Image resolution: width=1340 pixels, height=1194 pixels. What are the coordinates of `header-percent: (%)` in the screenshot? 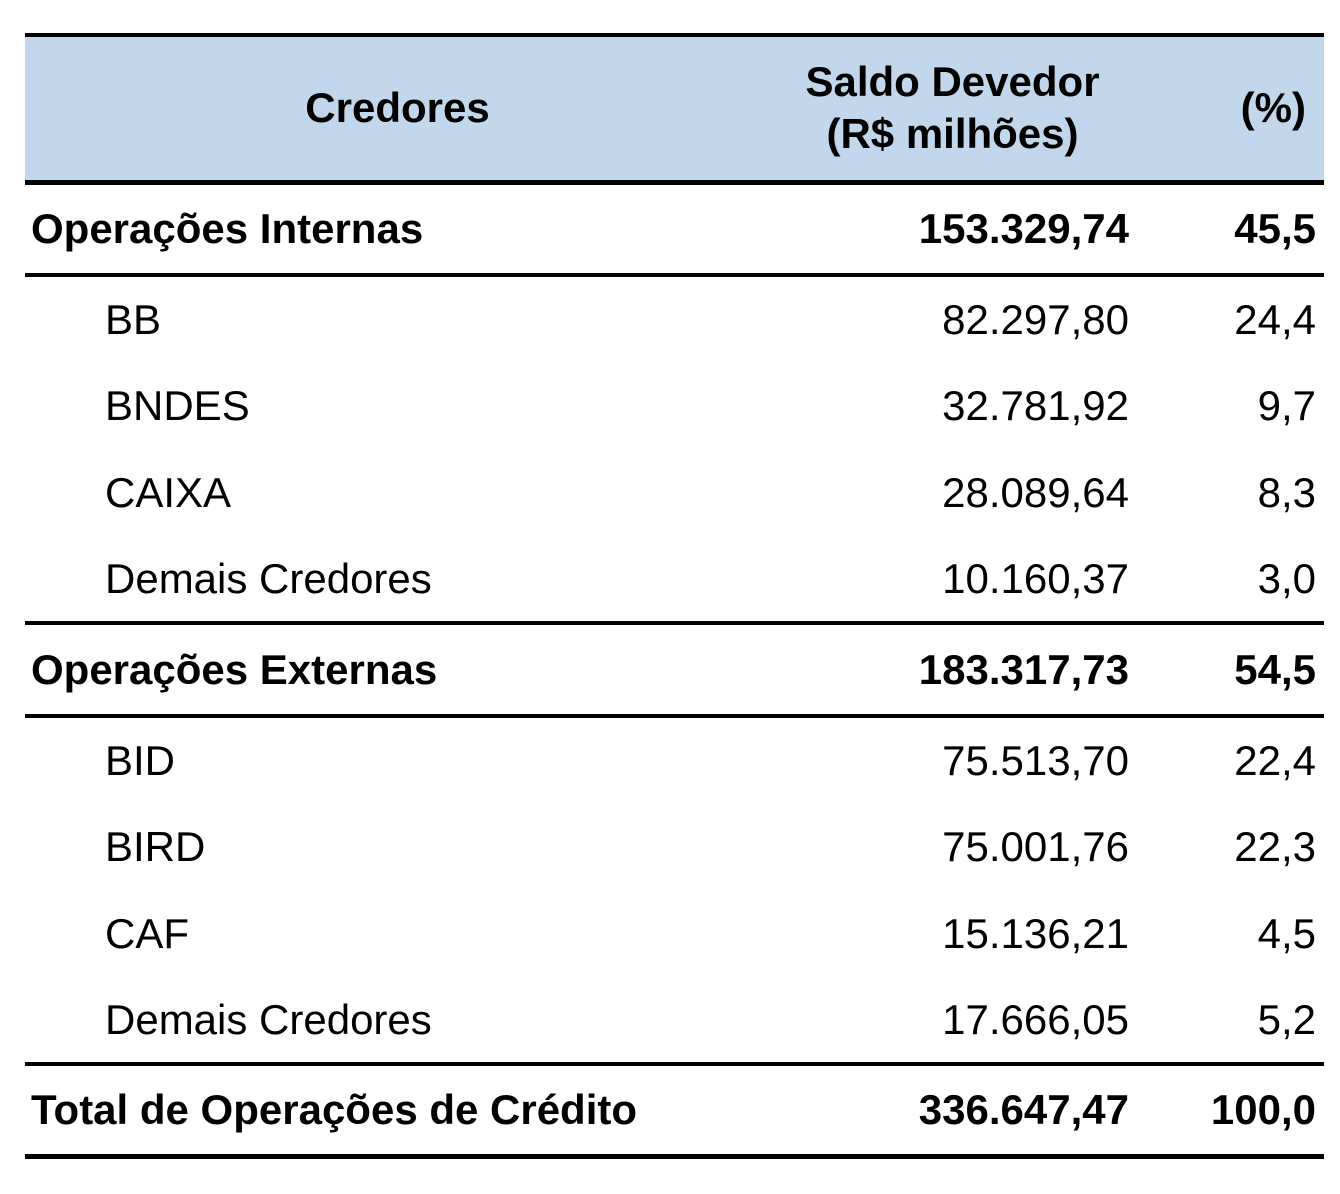 It's located at (1273, 107).